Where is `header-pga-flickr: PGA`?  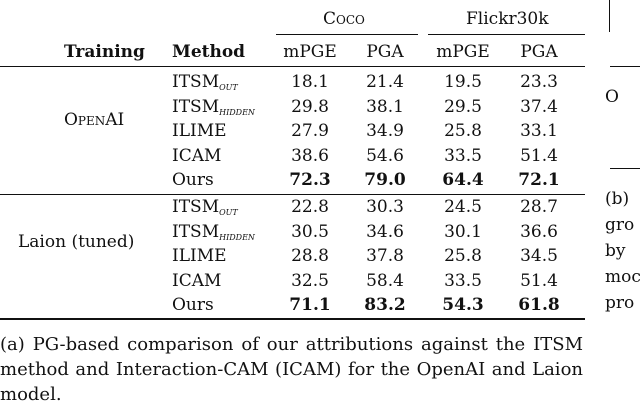
header-pga-flickr: PGA is located at coordinates (539, 52).